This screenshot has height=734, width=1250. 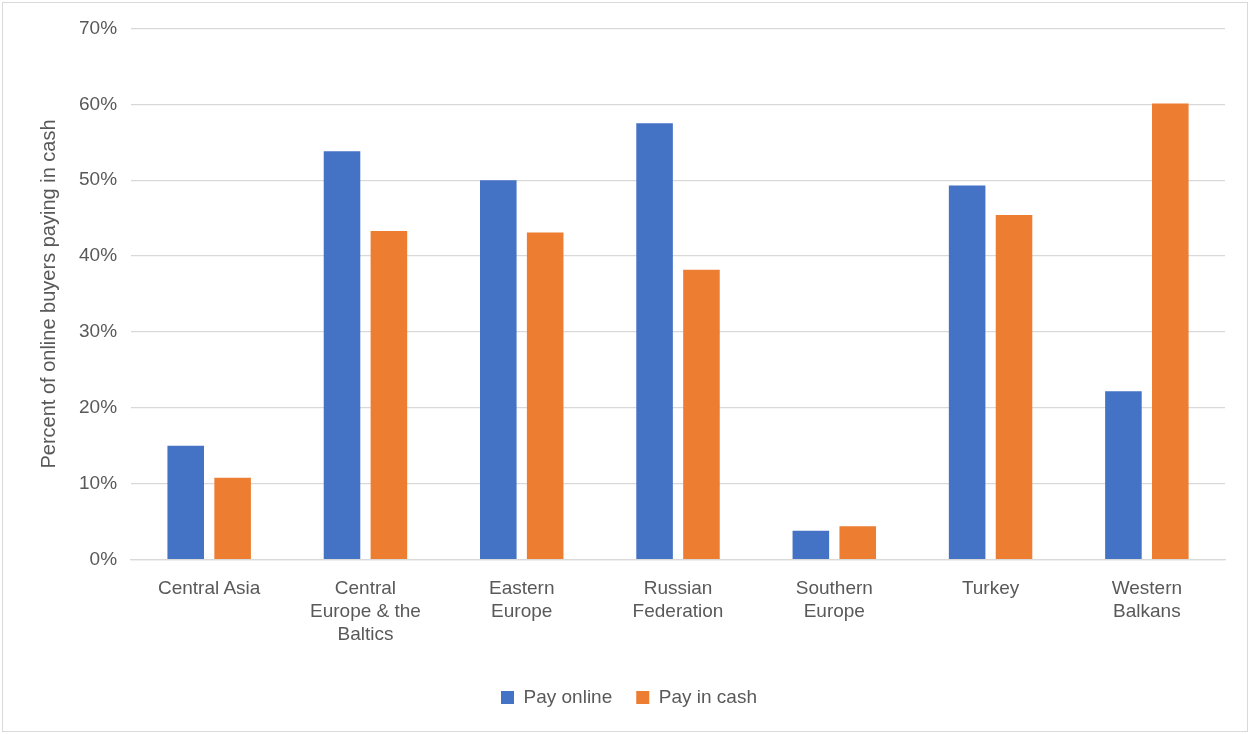 I want to click on x-tick-label: Southern Europe, so click(x=834, y=599).